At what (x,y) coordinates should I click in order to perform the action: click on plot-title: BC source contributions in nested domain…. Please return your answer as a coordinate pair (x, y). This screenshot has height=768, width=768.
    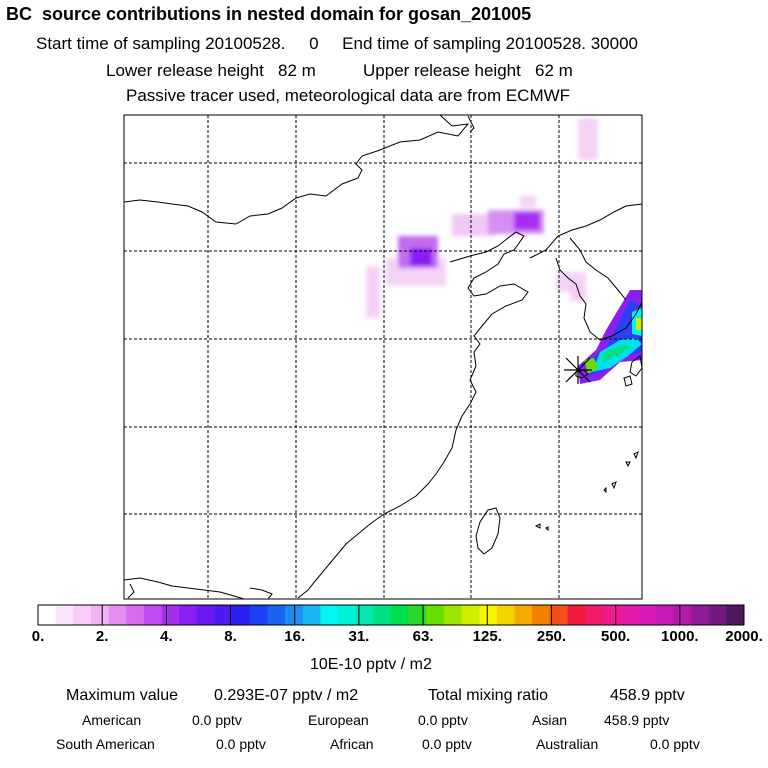
    Looking at the image, I should click on (269, 14).